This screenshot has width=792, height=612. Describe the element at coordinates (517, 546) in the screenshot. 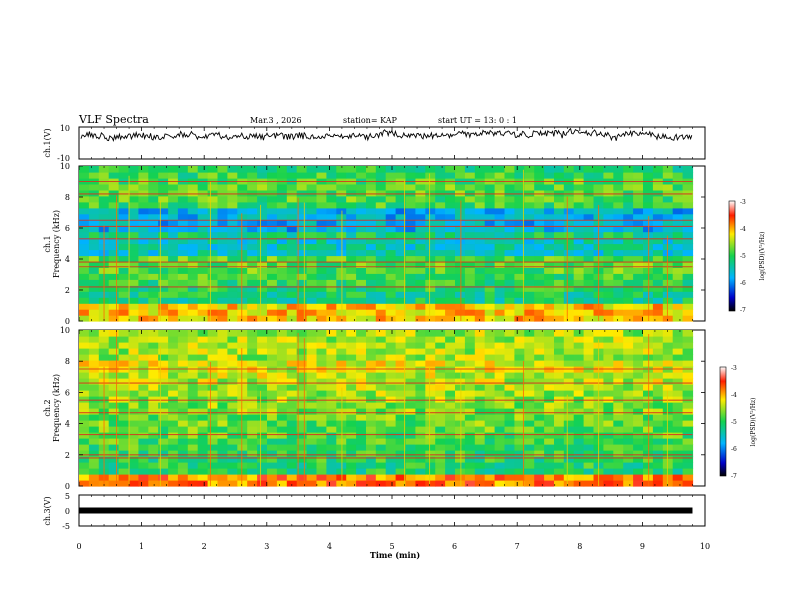

I see `time-tick-label: 7` at that location.